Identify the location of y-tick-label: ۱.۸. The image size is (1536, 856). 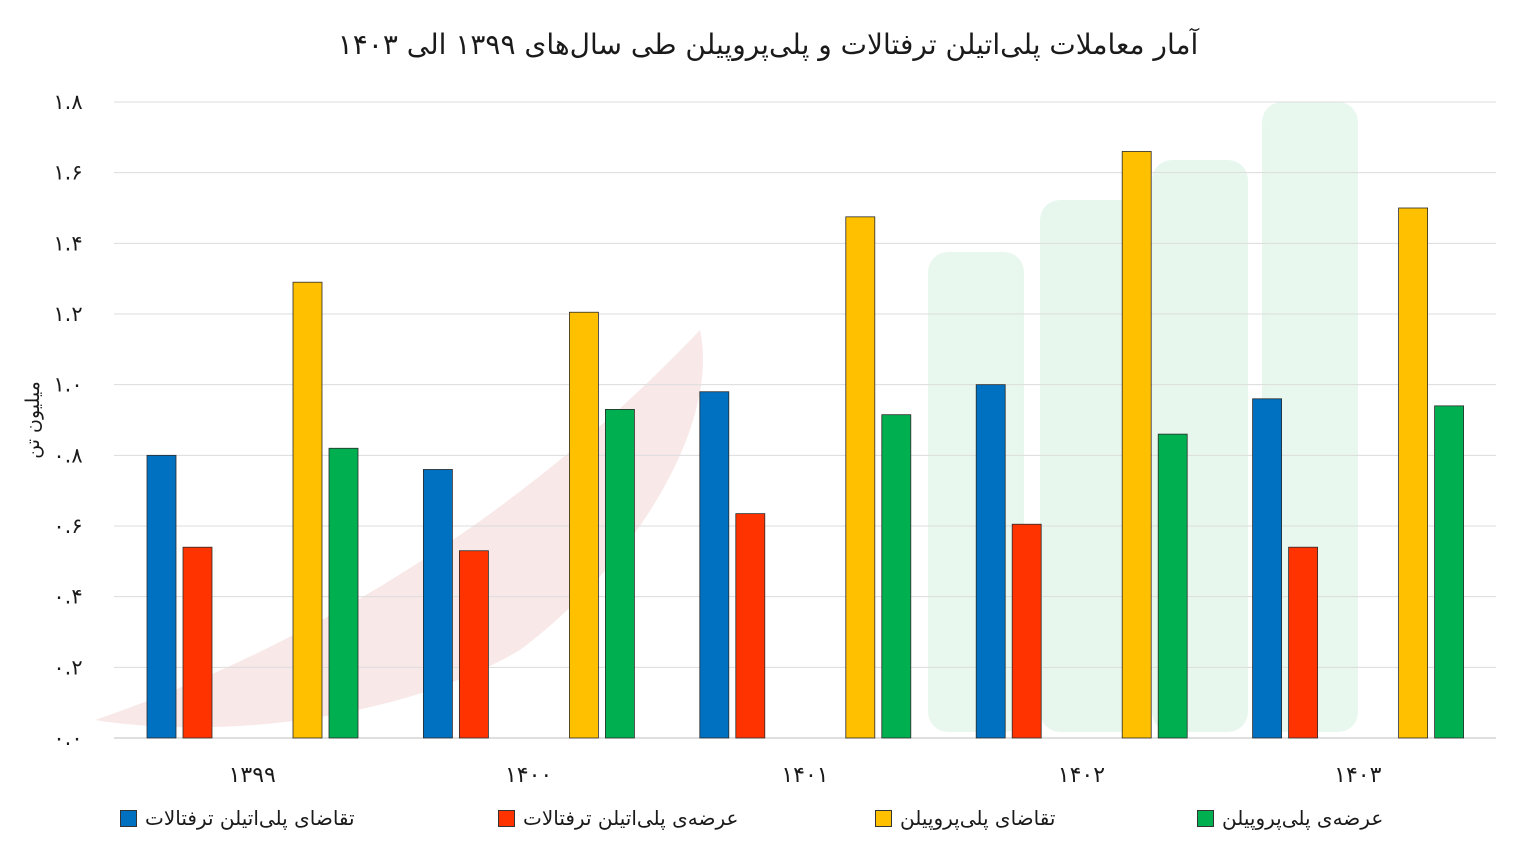
(67, 102).